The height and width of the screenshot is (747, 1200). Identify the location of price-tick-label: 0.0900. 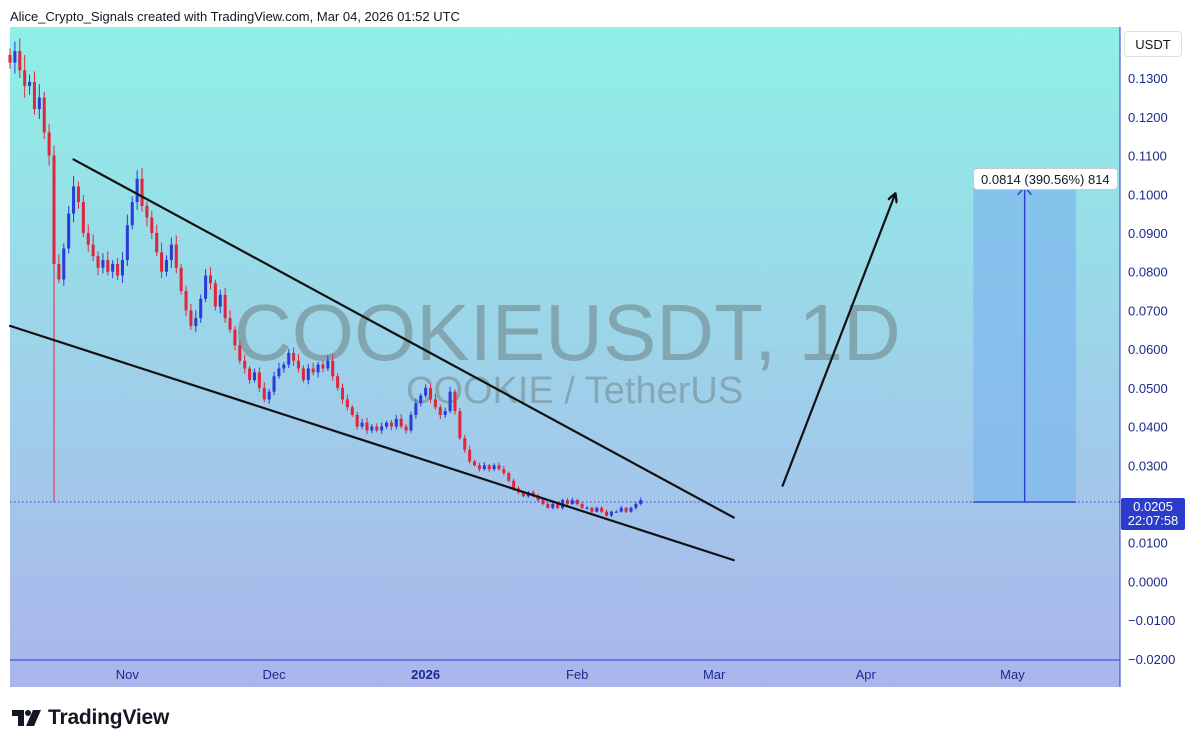
(1148, 233).